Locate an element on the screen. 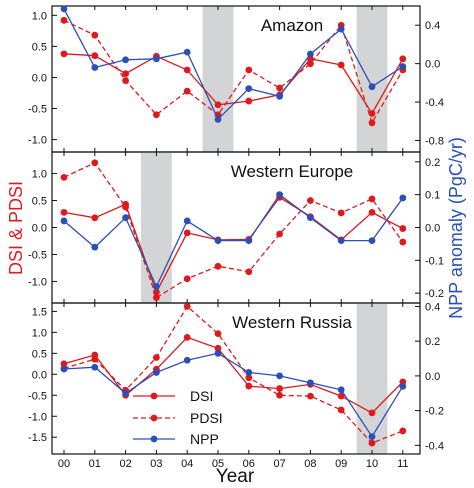  legend-label-npp: NPP is located at coordinates (204, 439).